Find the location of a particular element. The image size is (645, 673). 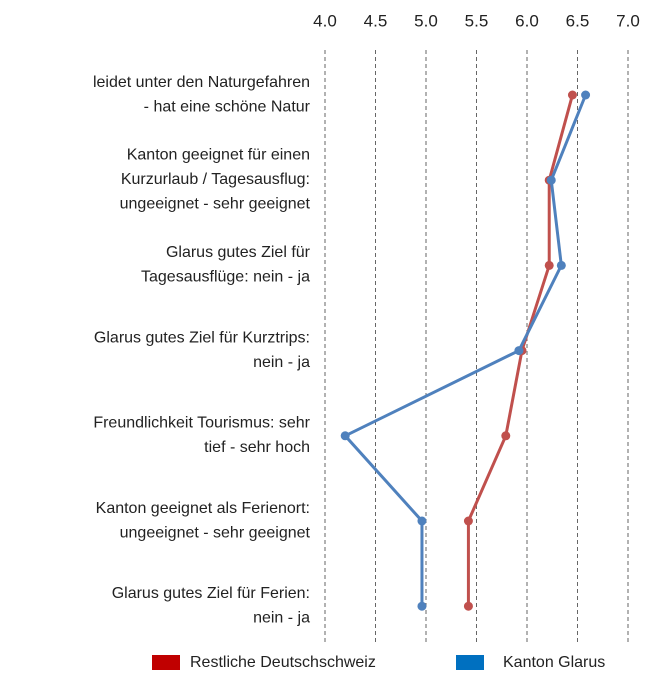

x-tick-label: 5.5 is located at coordinates (477, 20).